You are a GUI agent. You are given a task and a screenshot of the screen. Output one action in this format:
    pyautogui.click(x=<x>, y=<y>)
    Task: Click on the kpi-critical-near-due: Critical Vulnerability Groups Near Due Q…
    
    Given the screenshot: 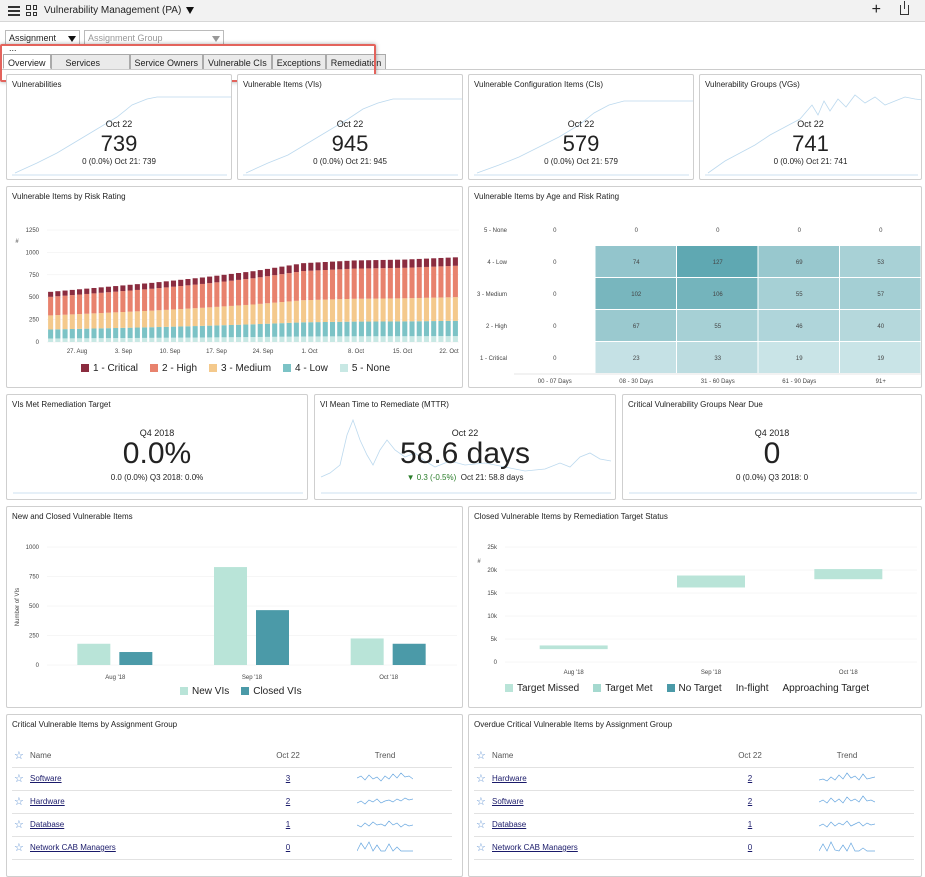 What is the action you would take?
    pyautogui.click(x=772, y=447)
    